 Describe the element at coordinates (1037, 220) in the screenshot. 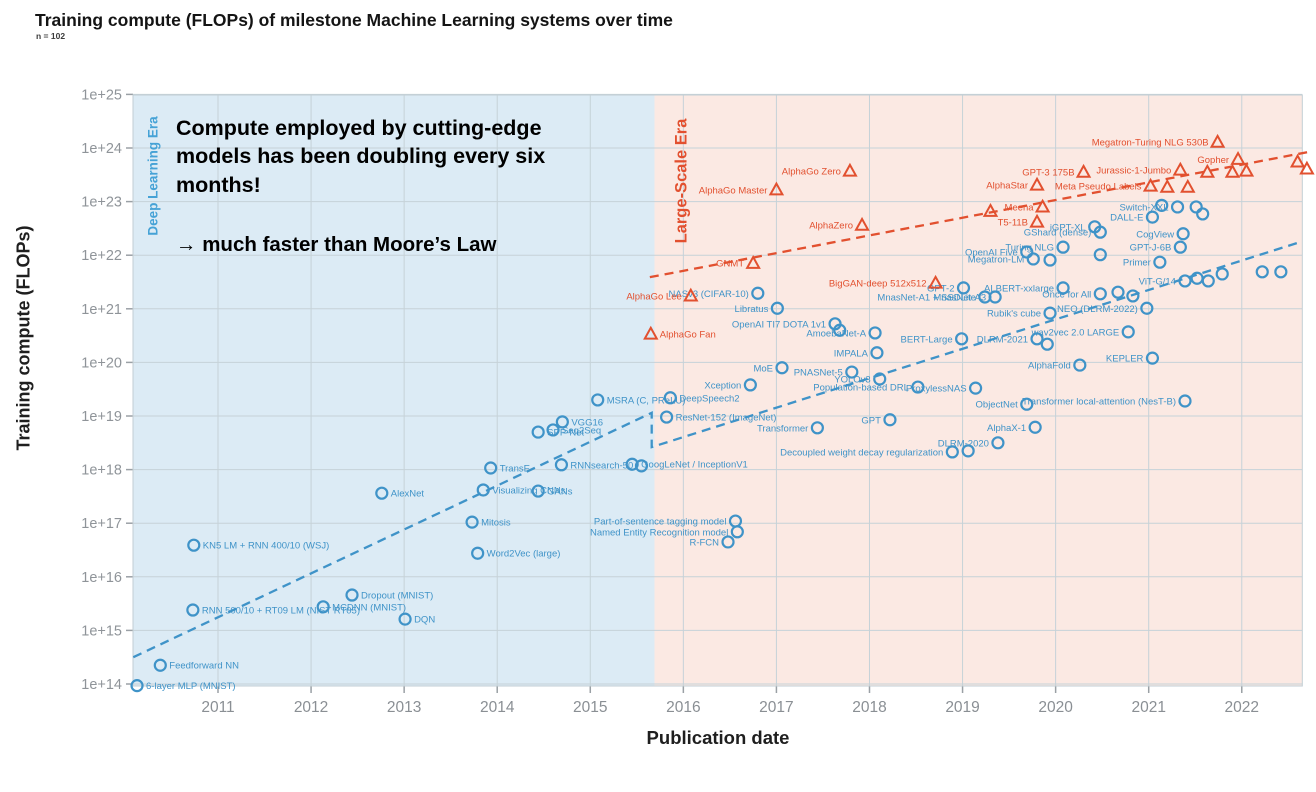

I see `data-point-t5-11b` at that location.